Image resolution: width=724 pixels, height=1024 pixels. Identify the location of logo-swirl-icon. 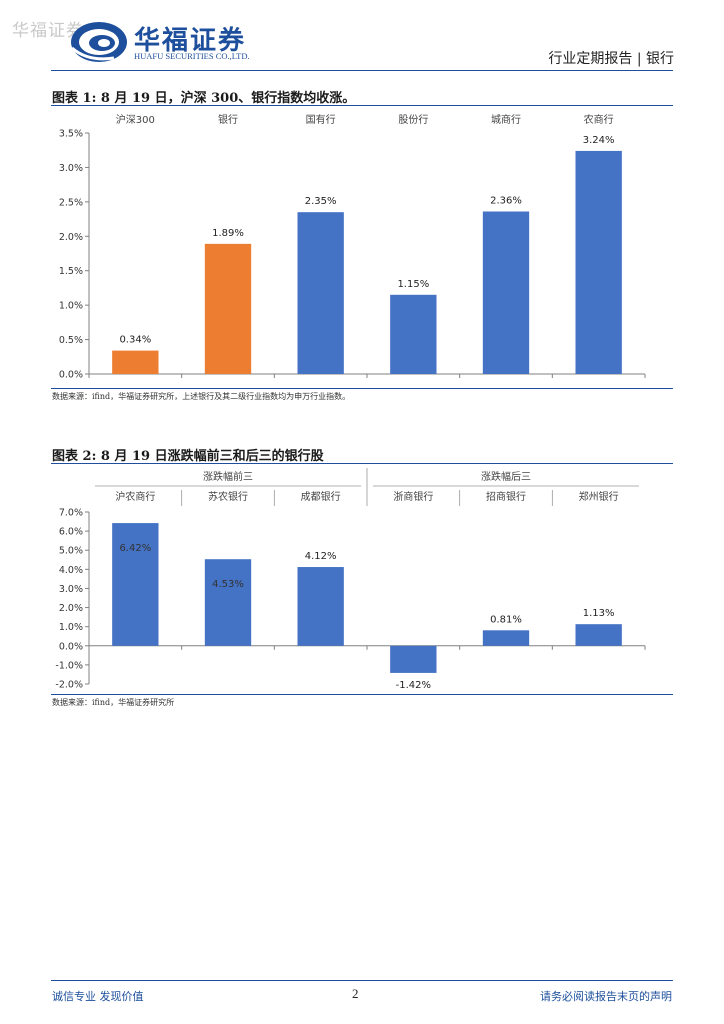
(99, 42).